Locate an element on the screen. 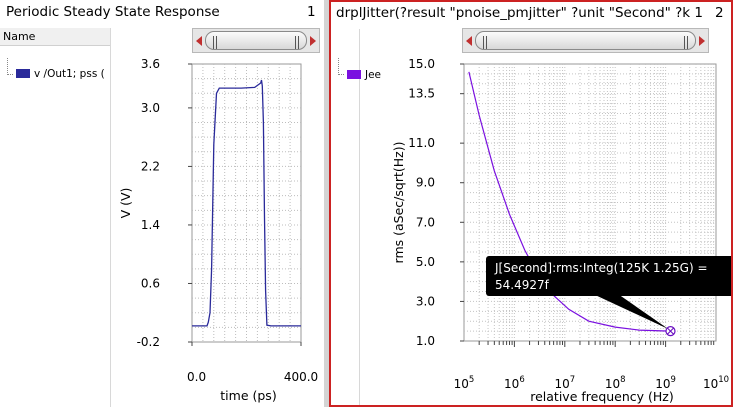 The height and width of the screenshot is (407, 733). legend-panel: Name v /Out1; pss ( is located at coordinates (55, 217).